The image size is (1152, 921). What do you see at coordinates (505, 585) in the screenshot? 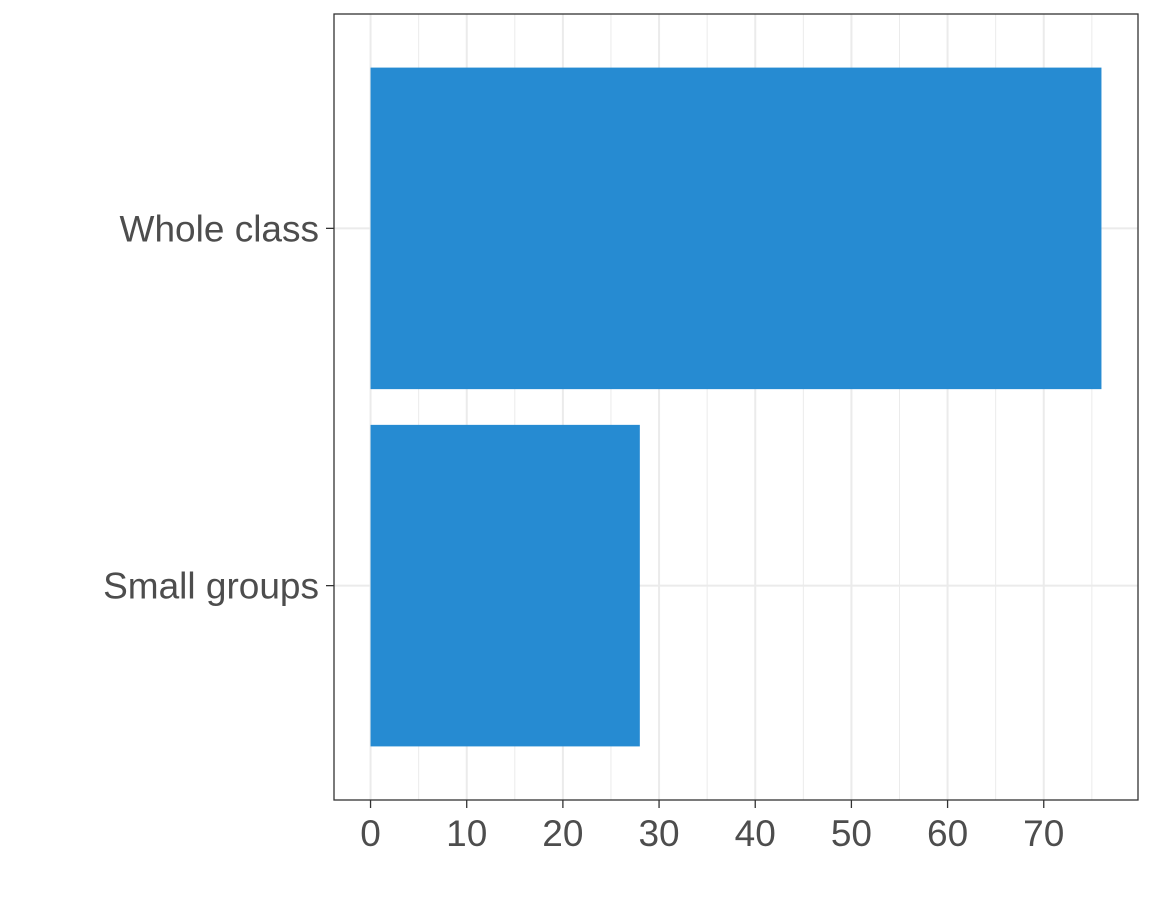
I see `bar-small-groups` at bounding box center [505, 585].